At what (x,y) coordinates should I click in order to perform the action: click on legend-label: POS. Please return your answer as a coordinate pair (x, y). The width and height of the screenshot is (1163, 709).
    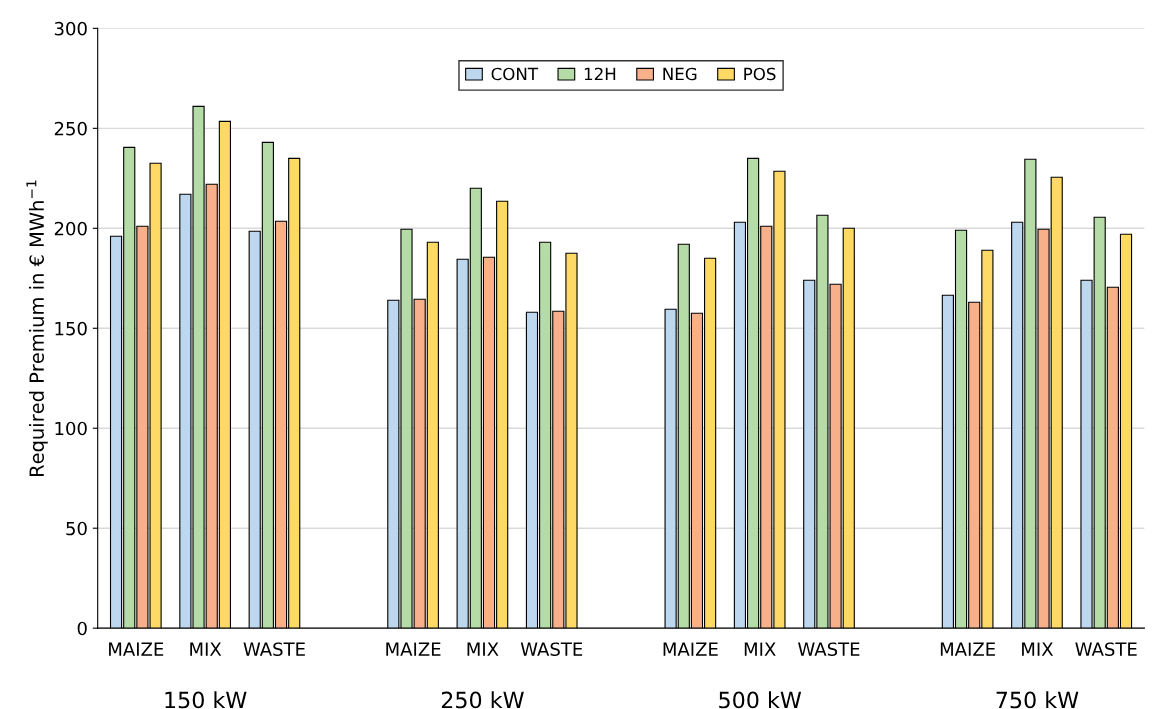
    Looking at the image, I should click on (760, 74).